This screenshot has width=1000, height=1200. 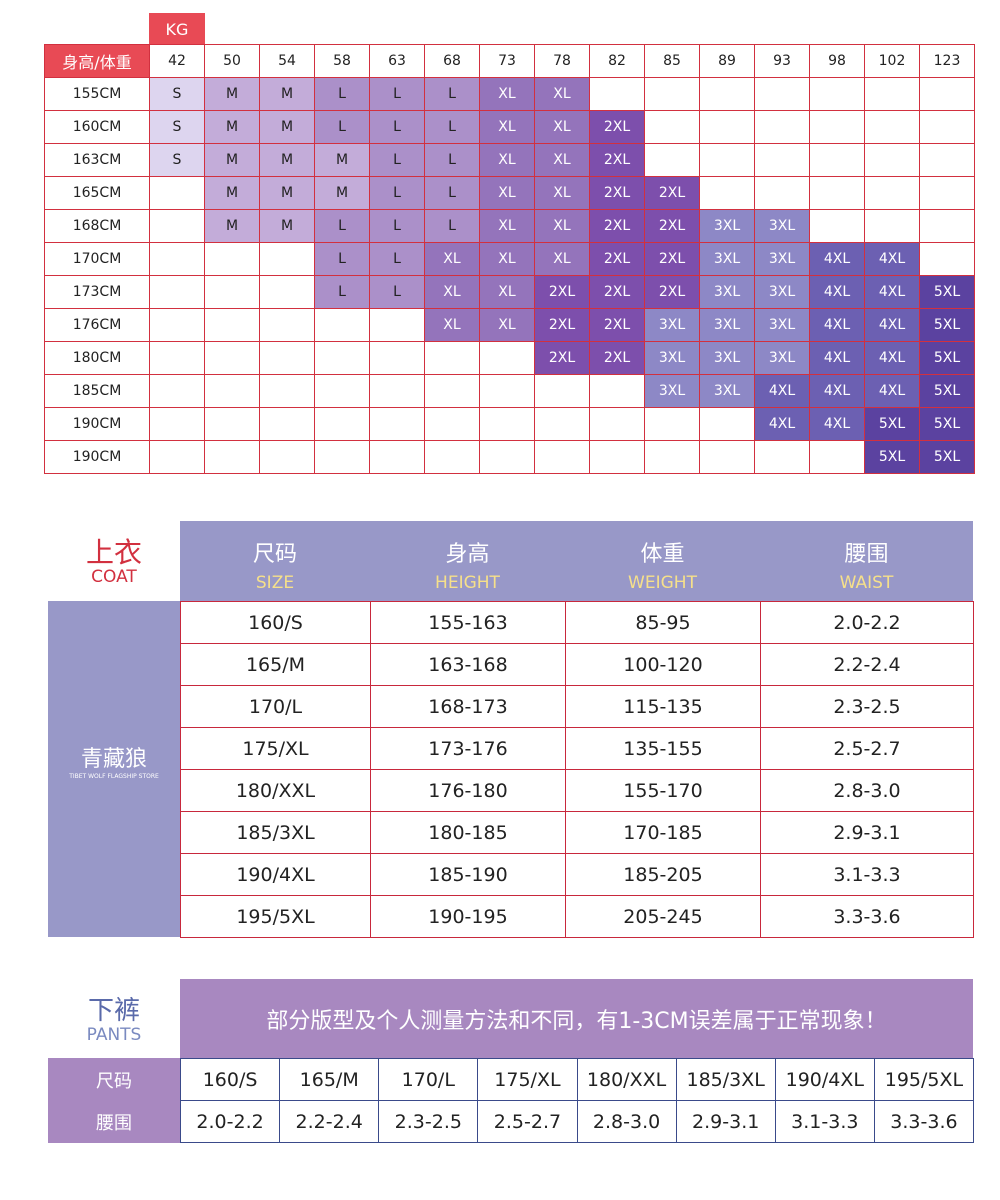 What do you see at coordinates (725, 1121) in the screenshot?
I see `pants-cell: 2.9-3.1` at bounding box center [725, 1121].